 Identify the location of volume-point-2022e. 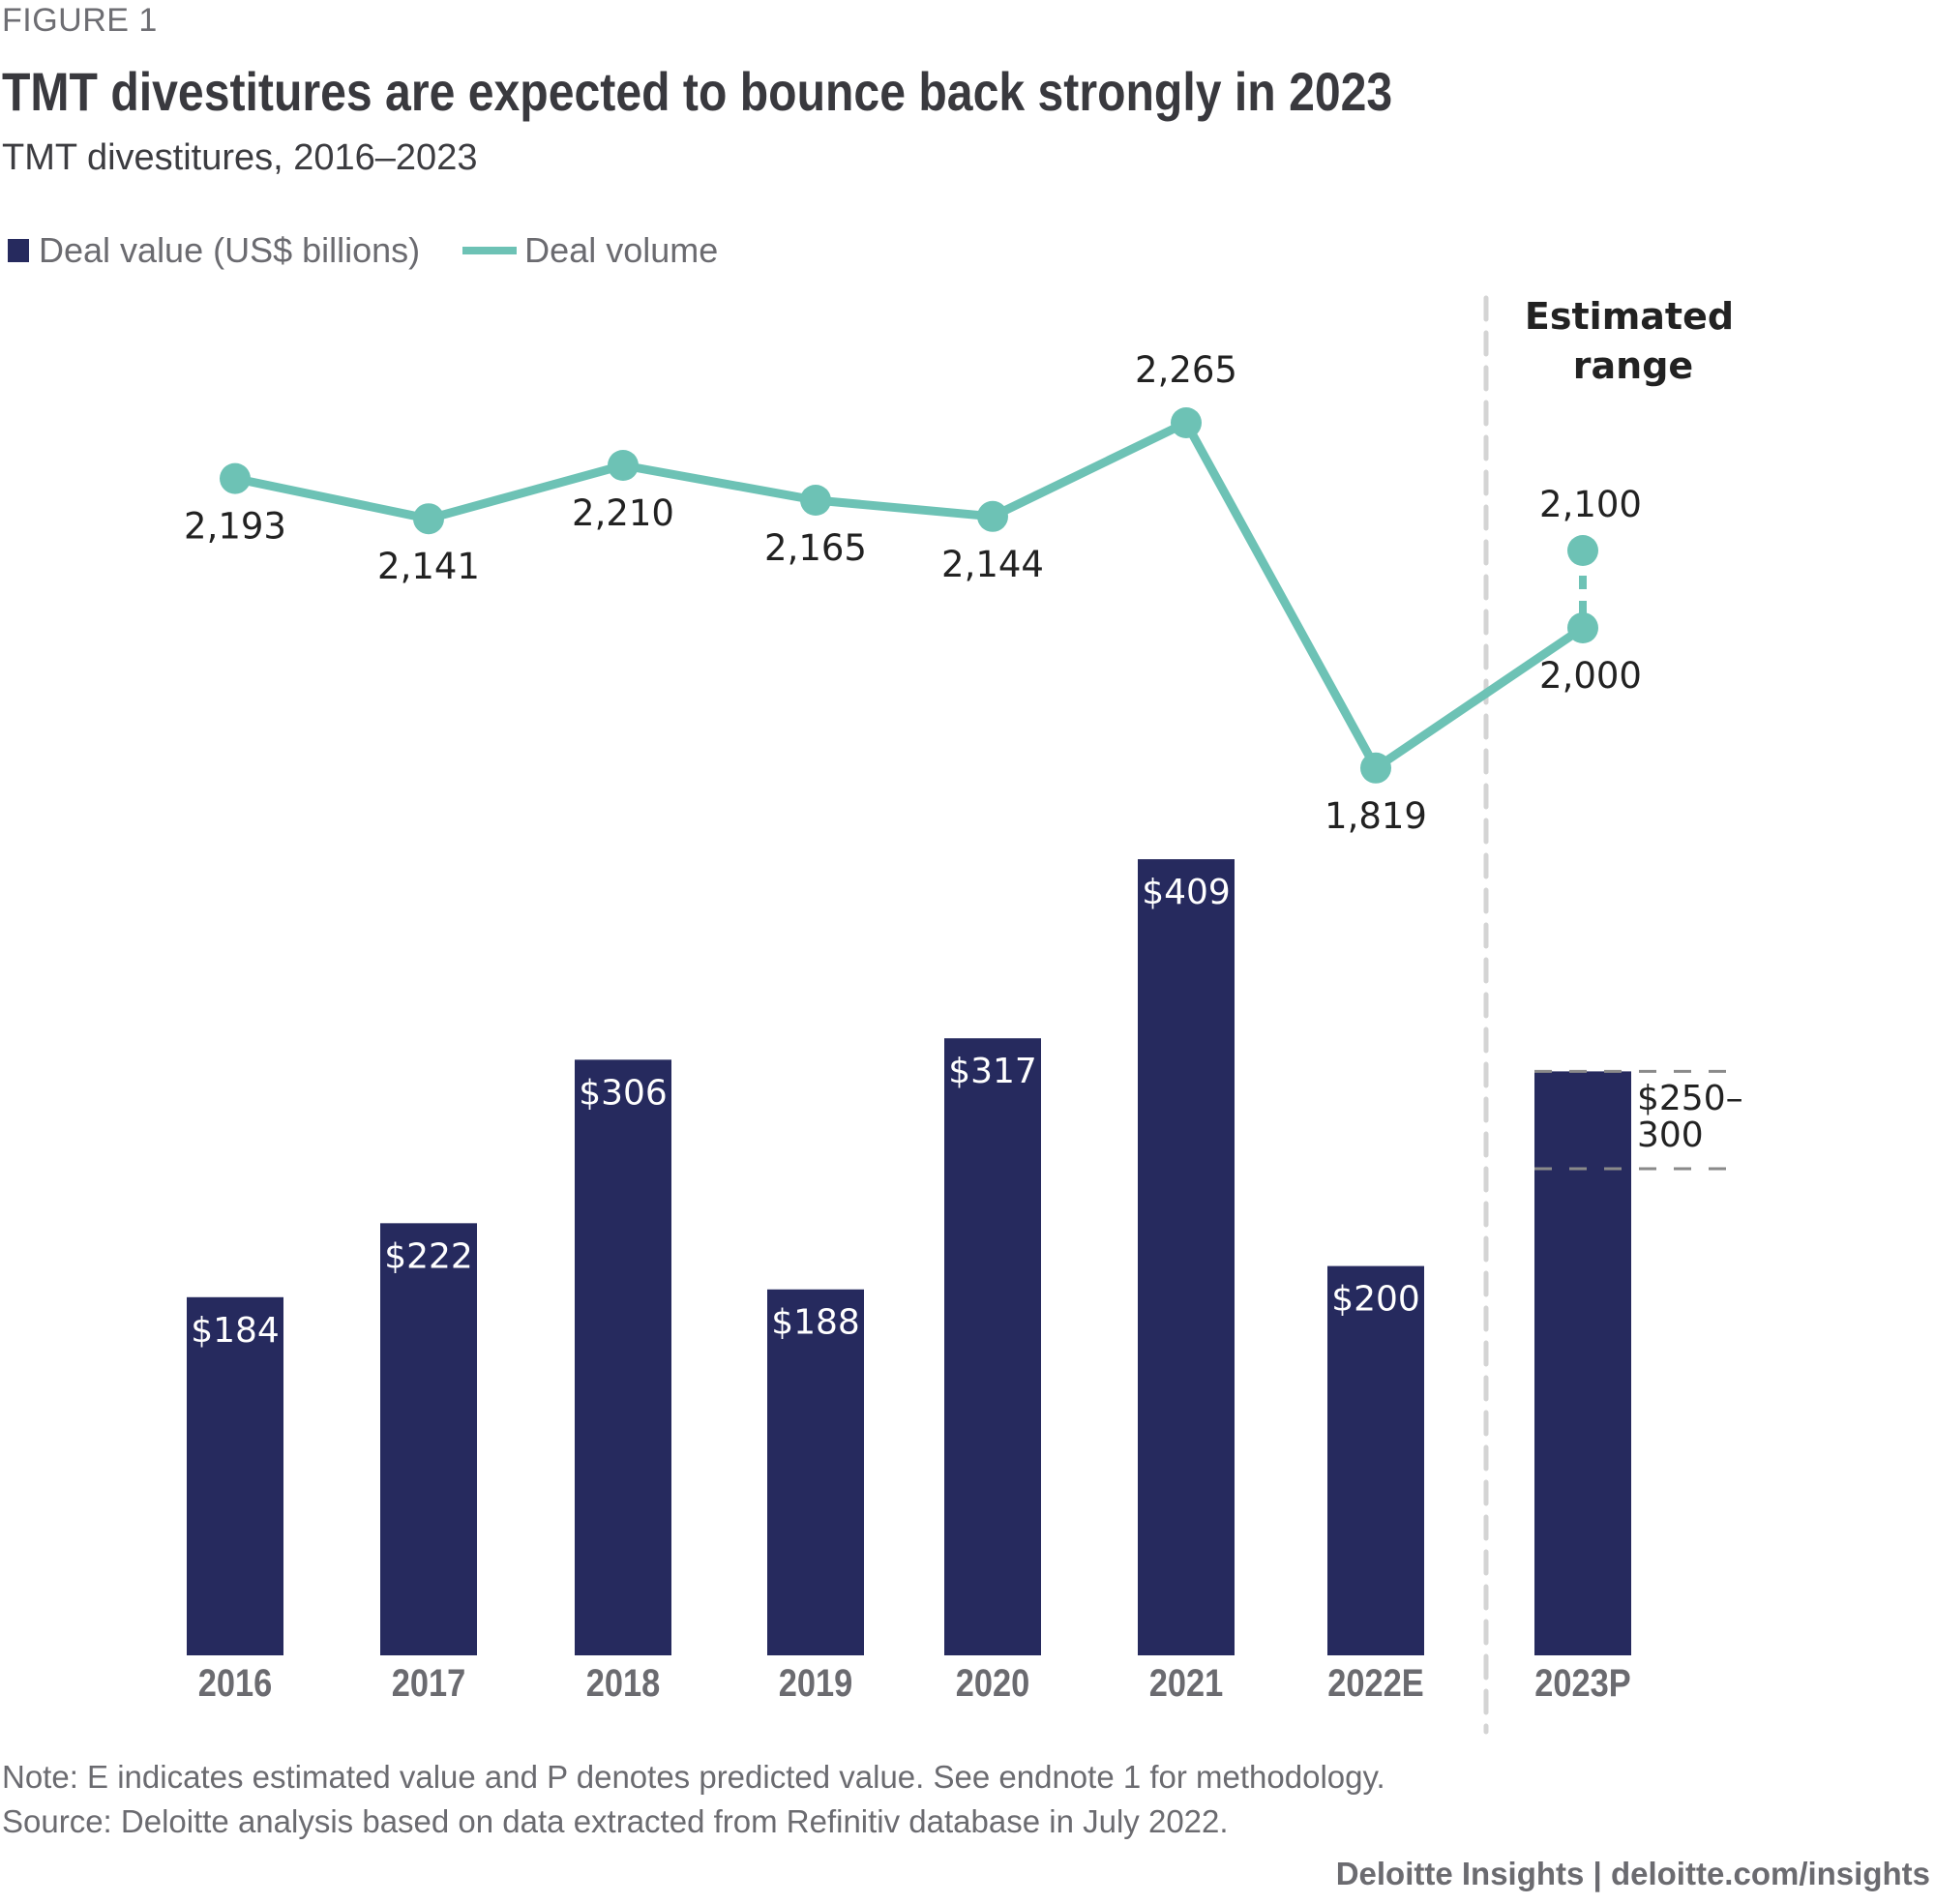
(1375, 768).